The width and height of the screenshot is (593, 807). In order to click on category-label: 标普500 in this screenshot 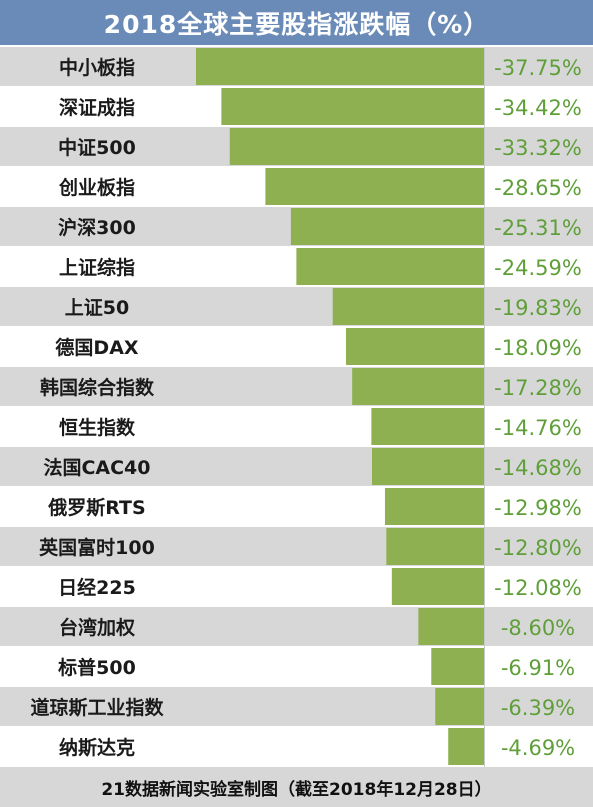, I will do `click(97, 667)`.